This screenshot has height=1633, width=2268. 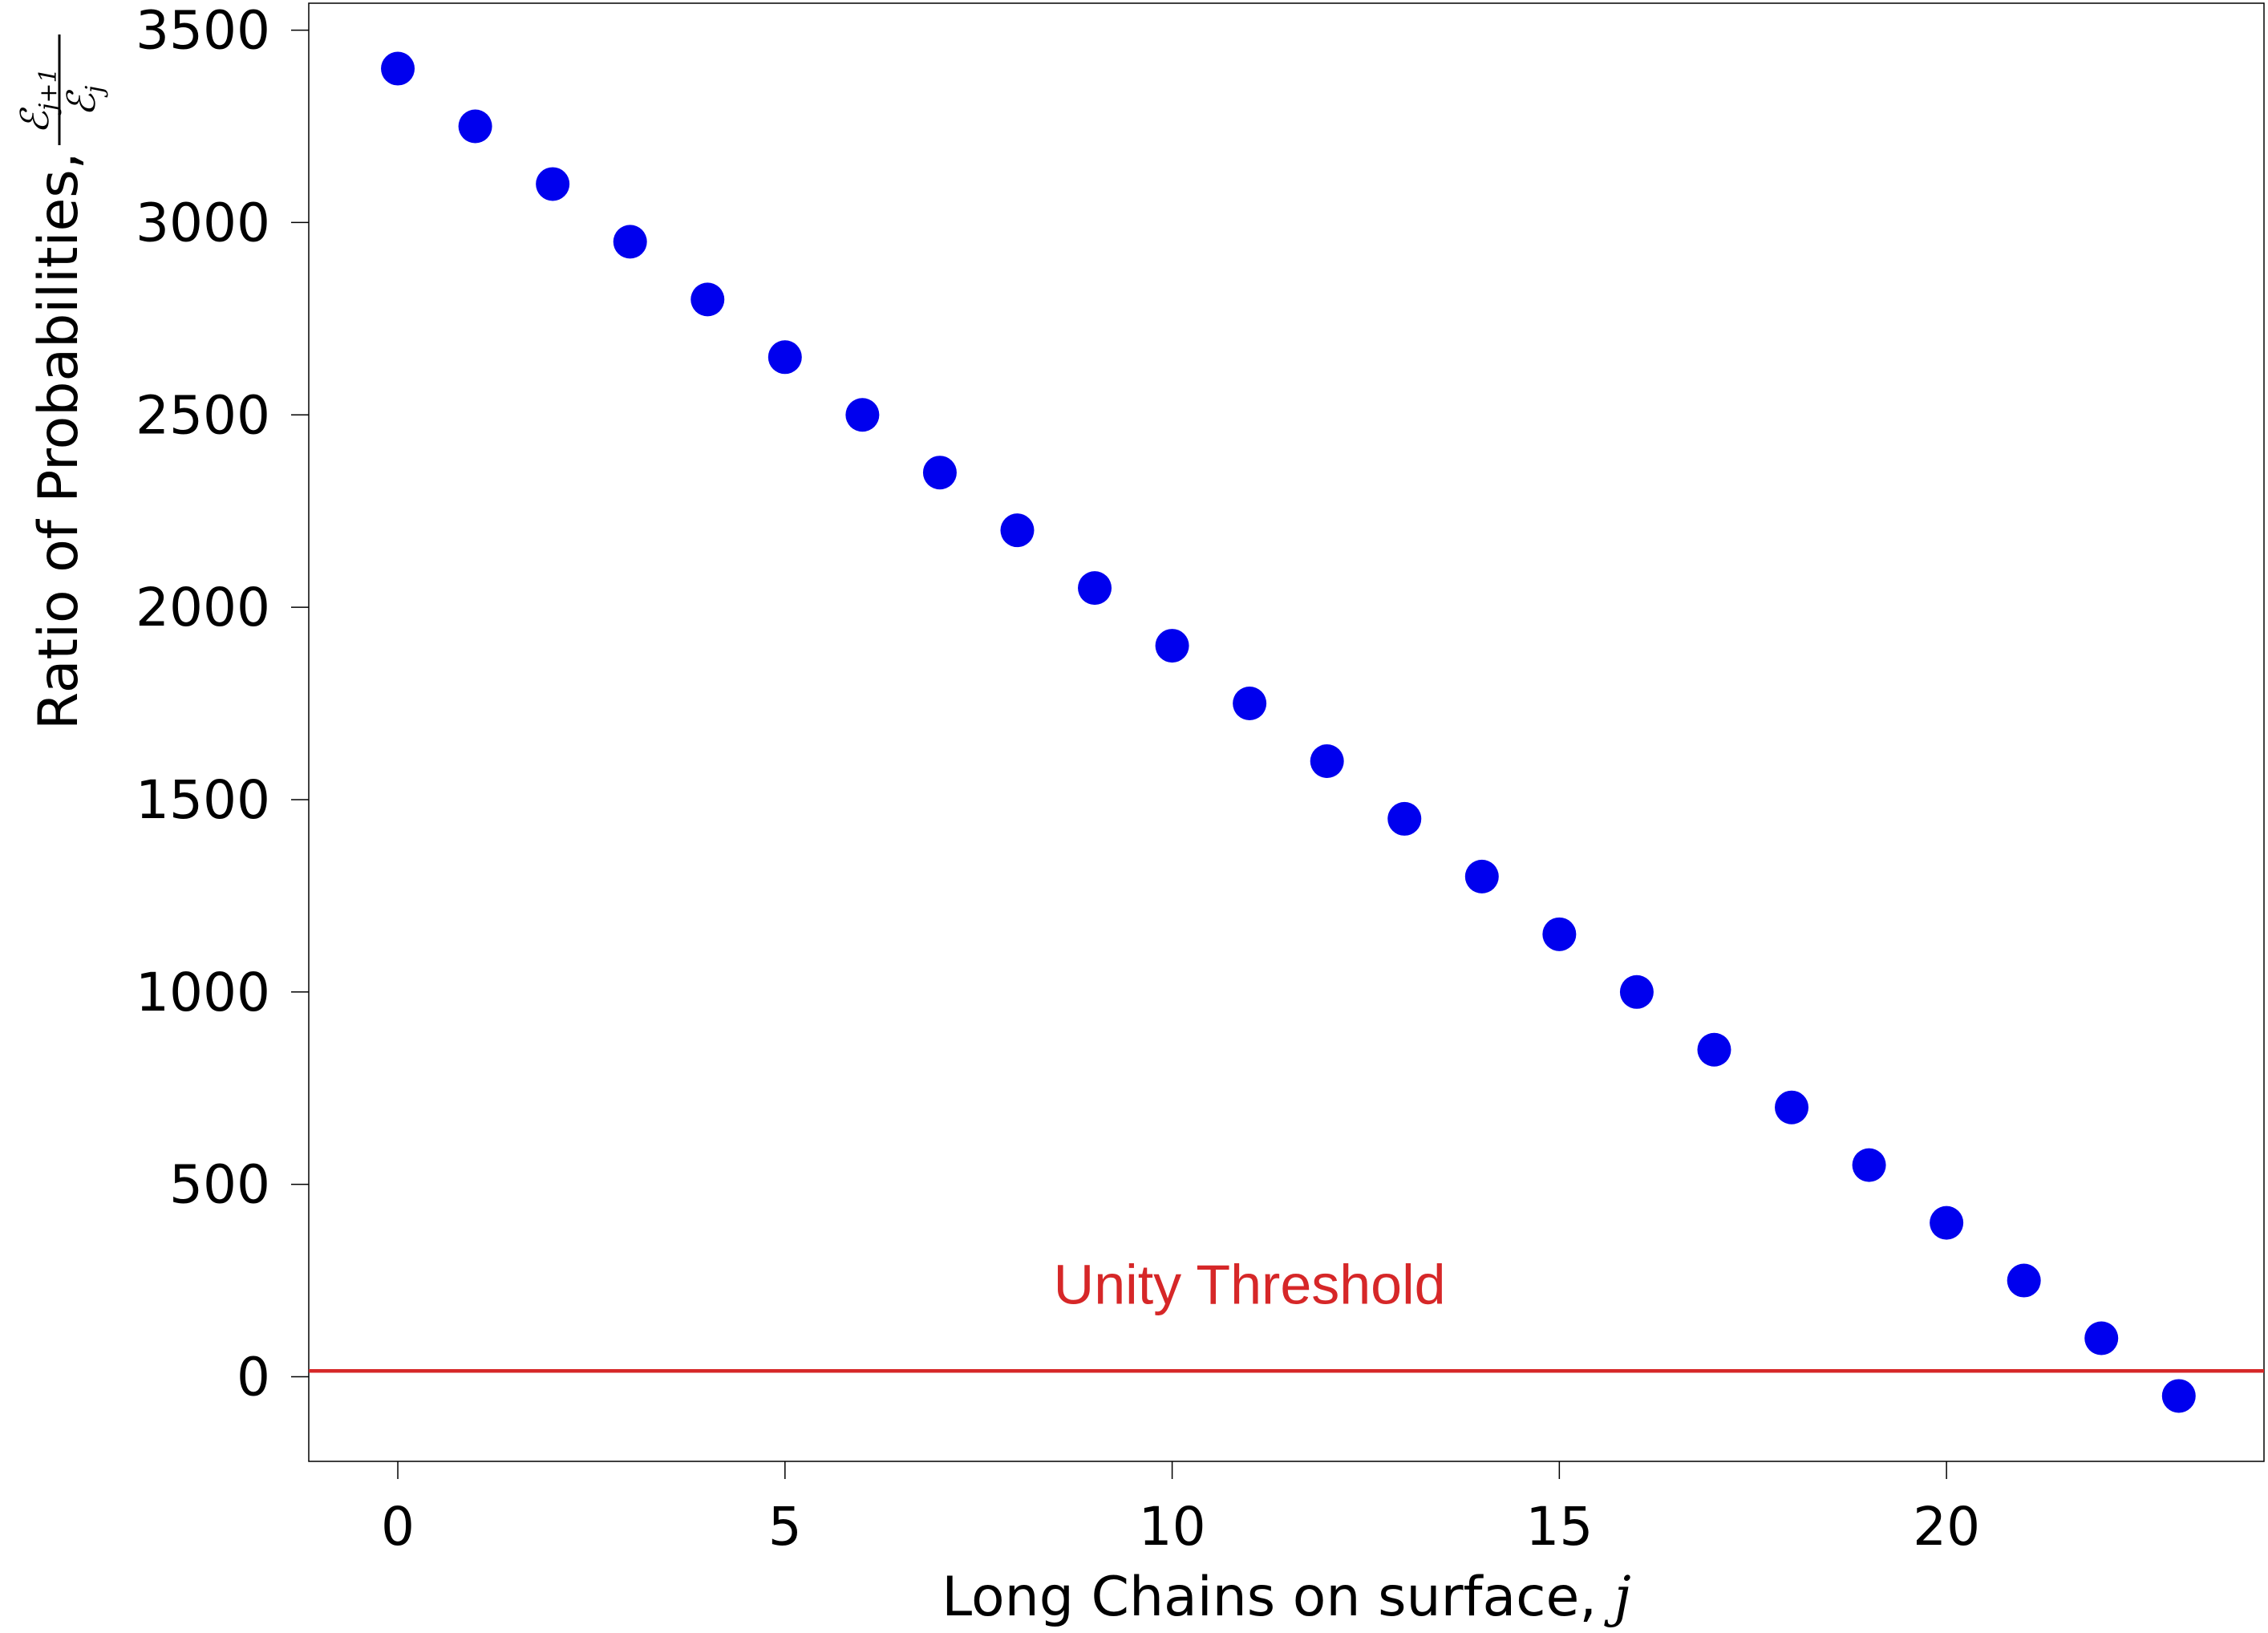 I want to click on y-axis-title-fraction: ℰj+1 ℰj, so click(x=61, y=89).